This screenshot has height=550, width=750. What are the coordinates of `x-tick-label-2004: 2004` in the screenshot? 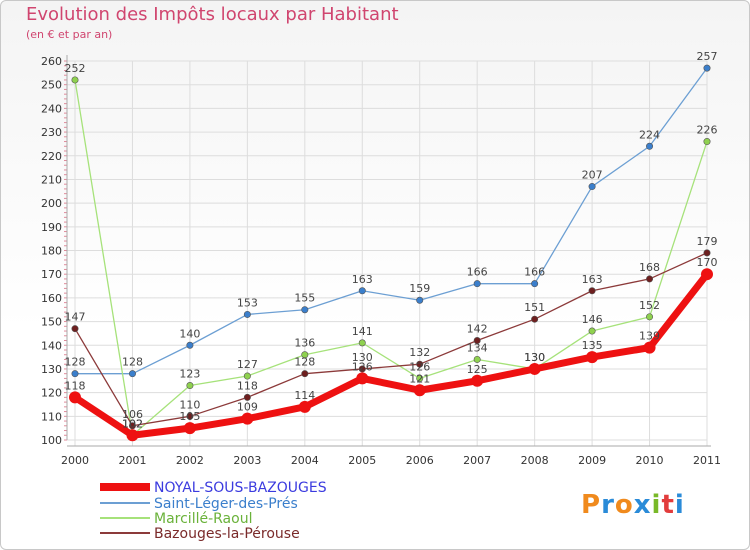 It's located at (305, 460).